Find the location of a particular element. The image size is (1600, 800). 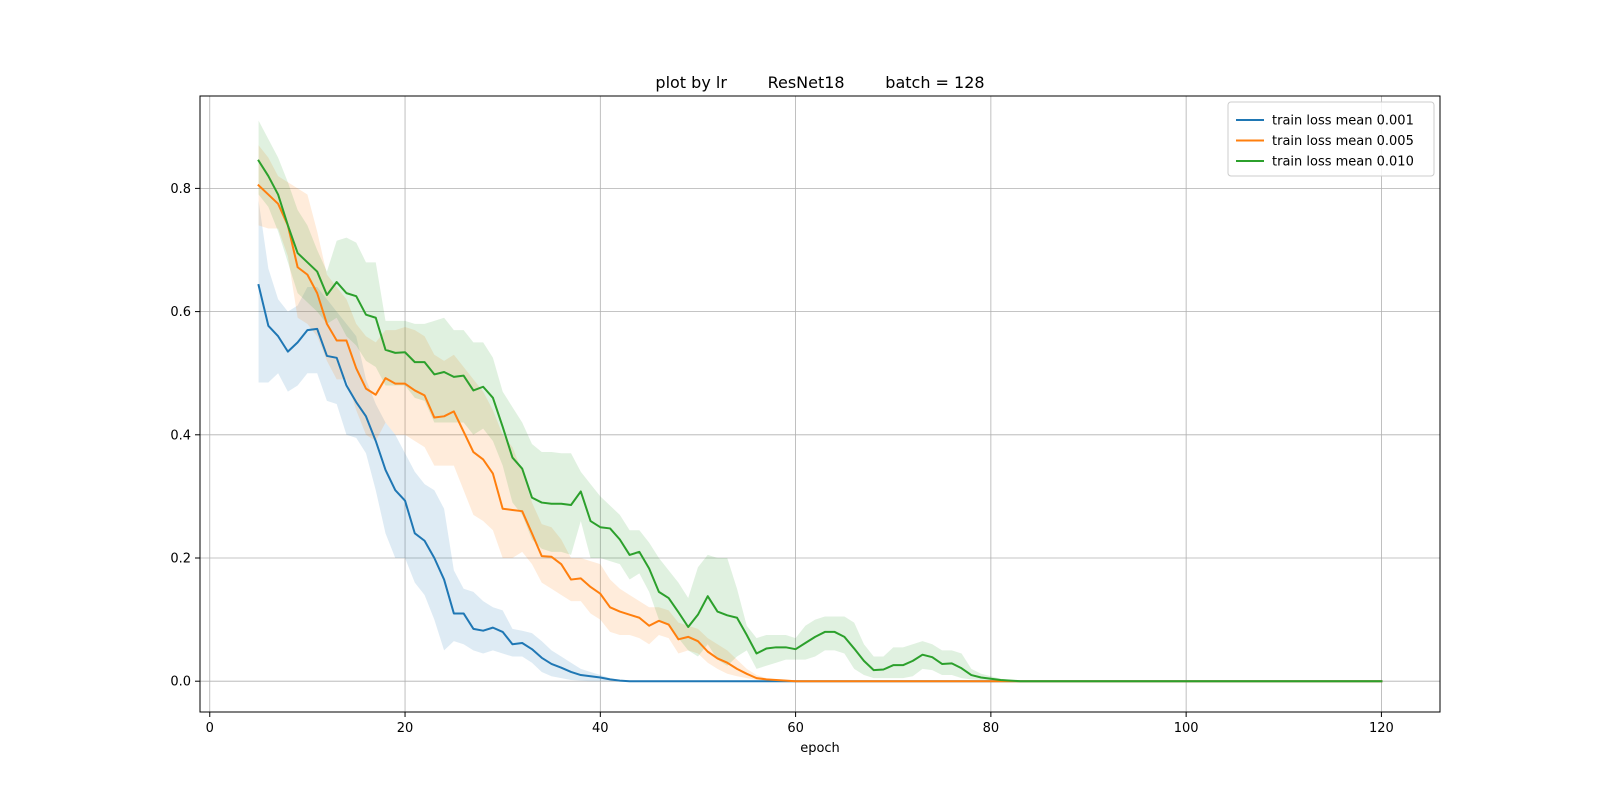

x-tick-label: 80 is located at coordinates (991, 728).